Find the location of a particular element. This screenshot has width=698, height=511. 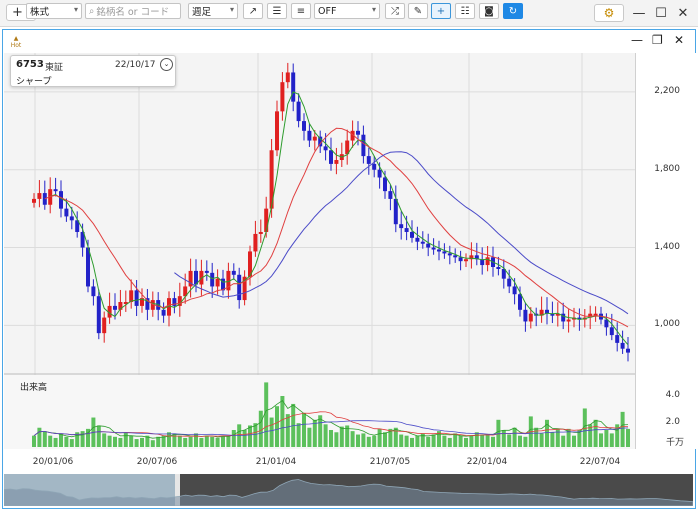

pencil-icon: ✎ is located at coordinates (418, 11).